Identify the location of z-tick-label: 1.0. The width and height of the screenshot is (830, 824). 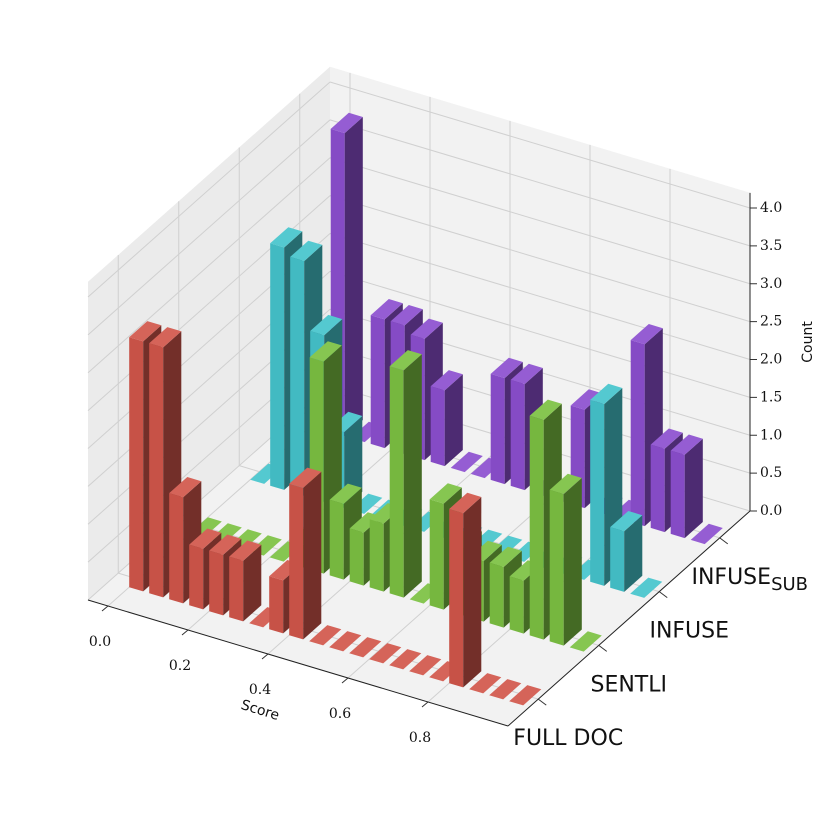
(771, 435).